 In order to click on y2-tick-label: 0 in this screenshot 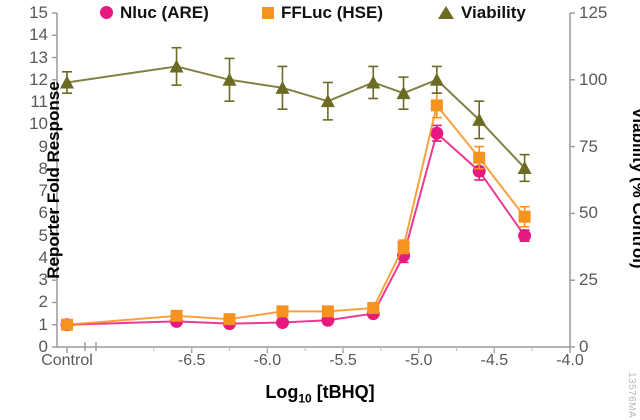, I will do `click(584, 346)`.